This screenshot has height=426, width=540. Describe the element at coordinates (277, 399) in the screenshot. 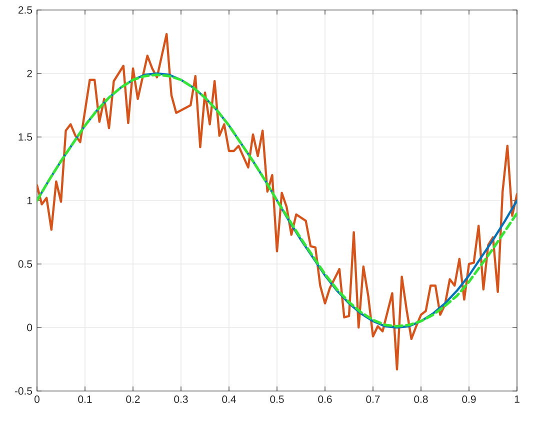

I see `x-tick-label: 0.5` at that location.